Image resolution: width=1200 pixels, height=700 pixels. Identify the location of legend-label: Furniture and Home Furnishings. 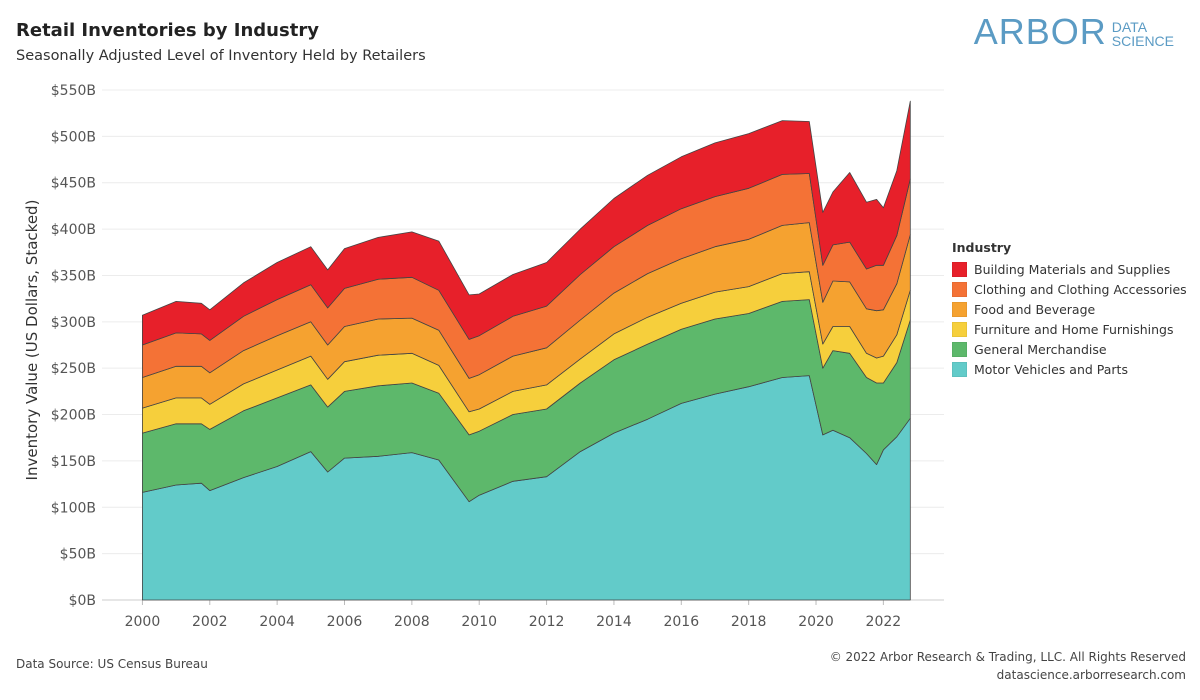
(1074, 329).